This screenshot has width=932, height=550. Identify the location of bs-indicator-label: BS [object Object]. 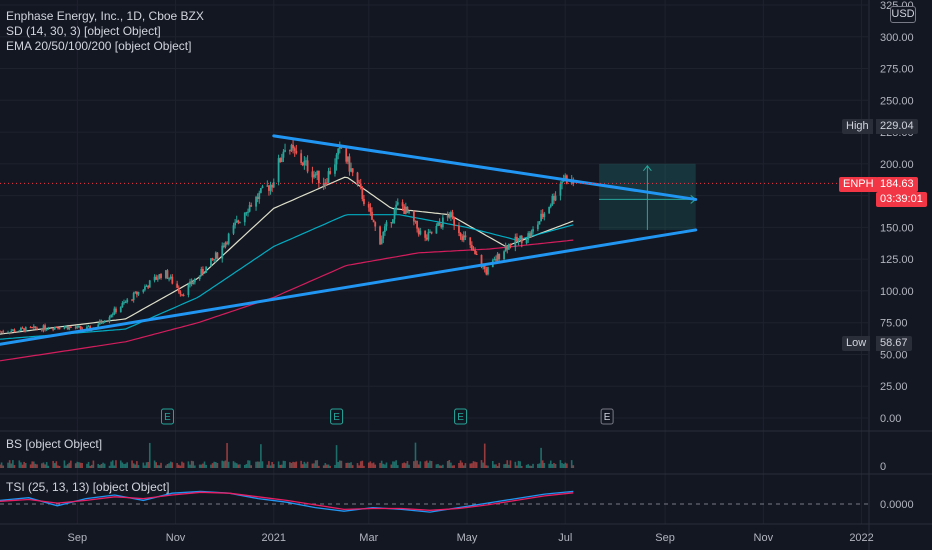
(54, 444).